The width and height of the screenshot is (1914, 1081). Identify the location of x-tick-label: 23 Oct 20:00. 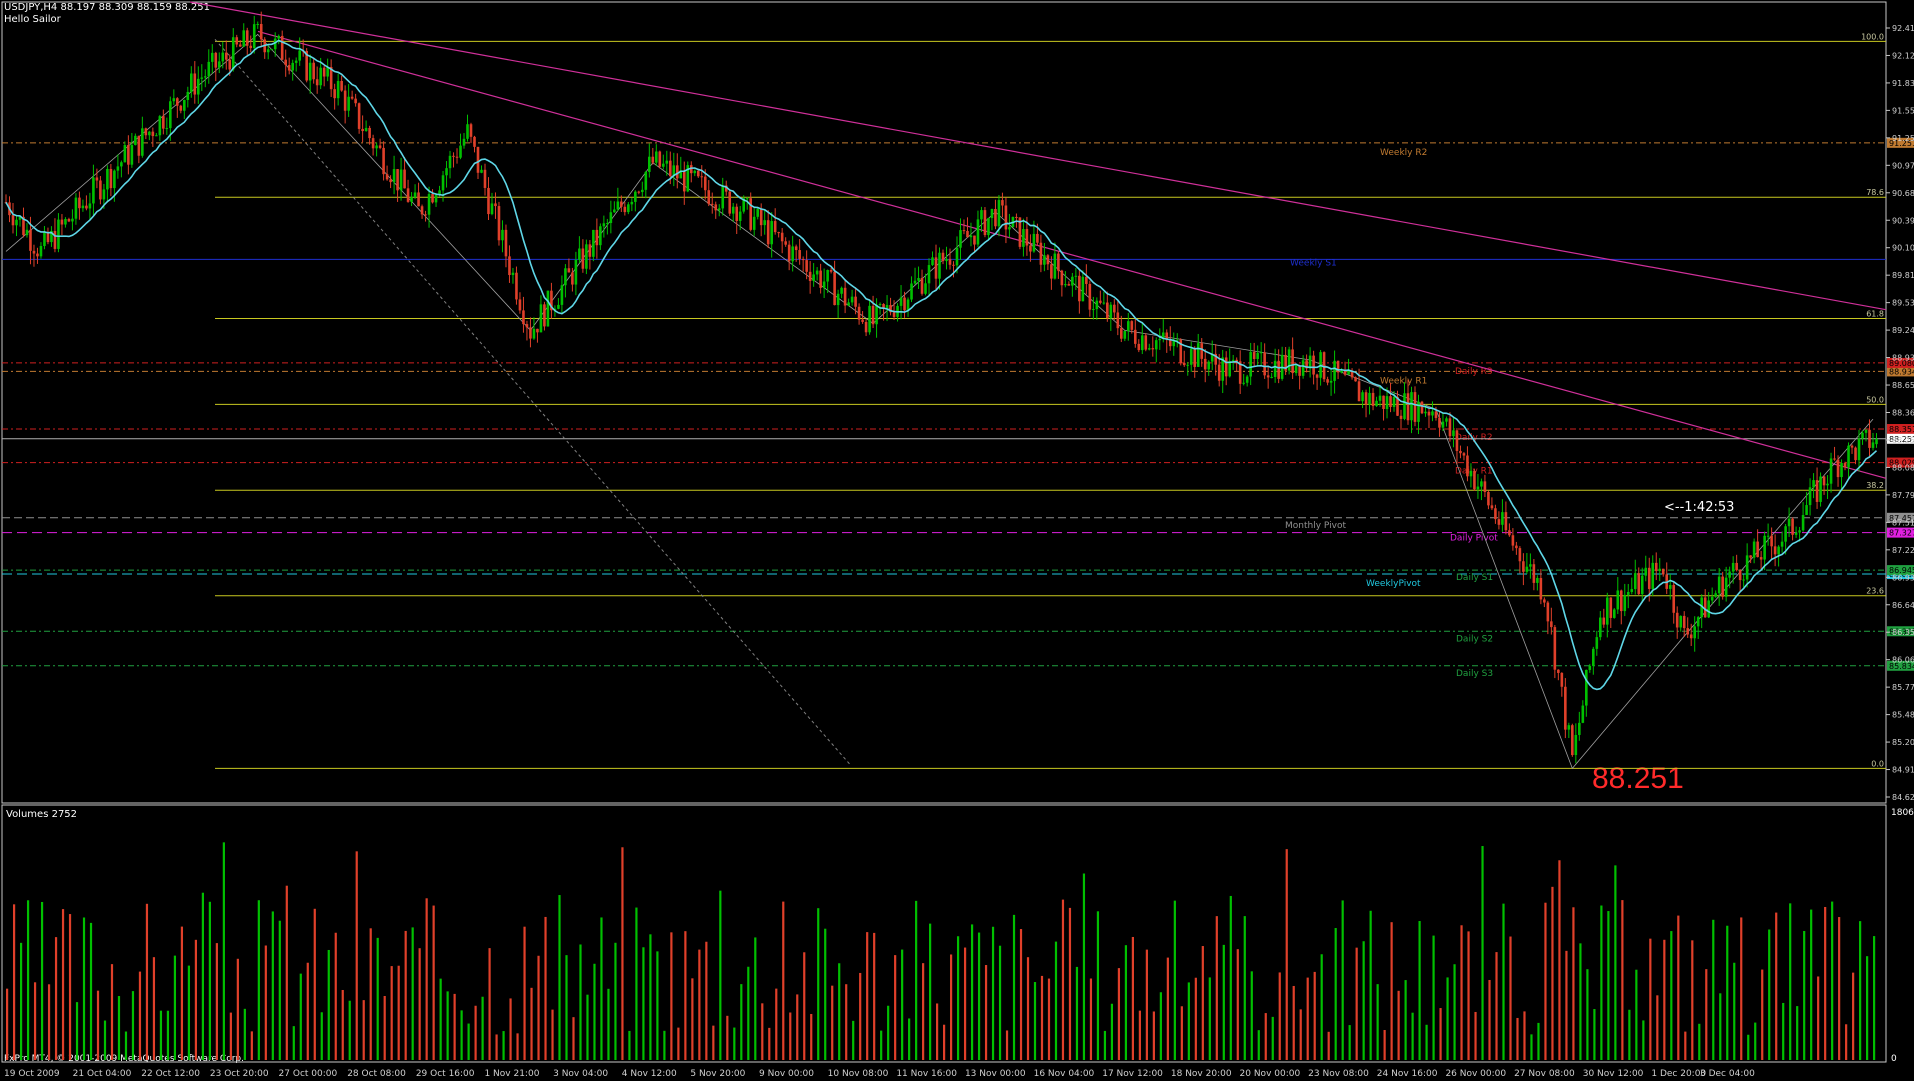
(239, 1074).